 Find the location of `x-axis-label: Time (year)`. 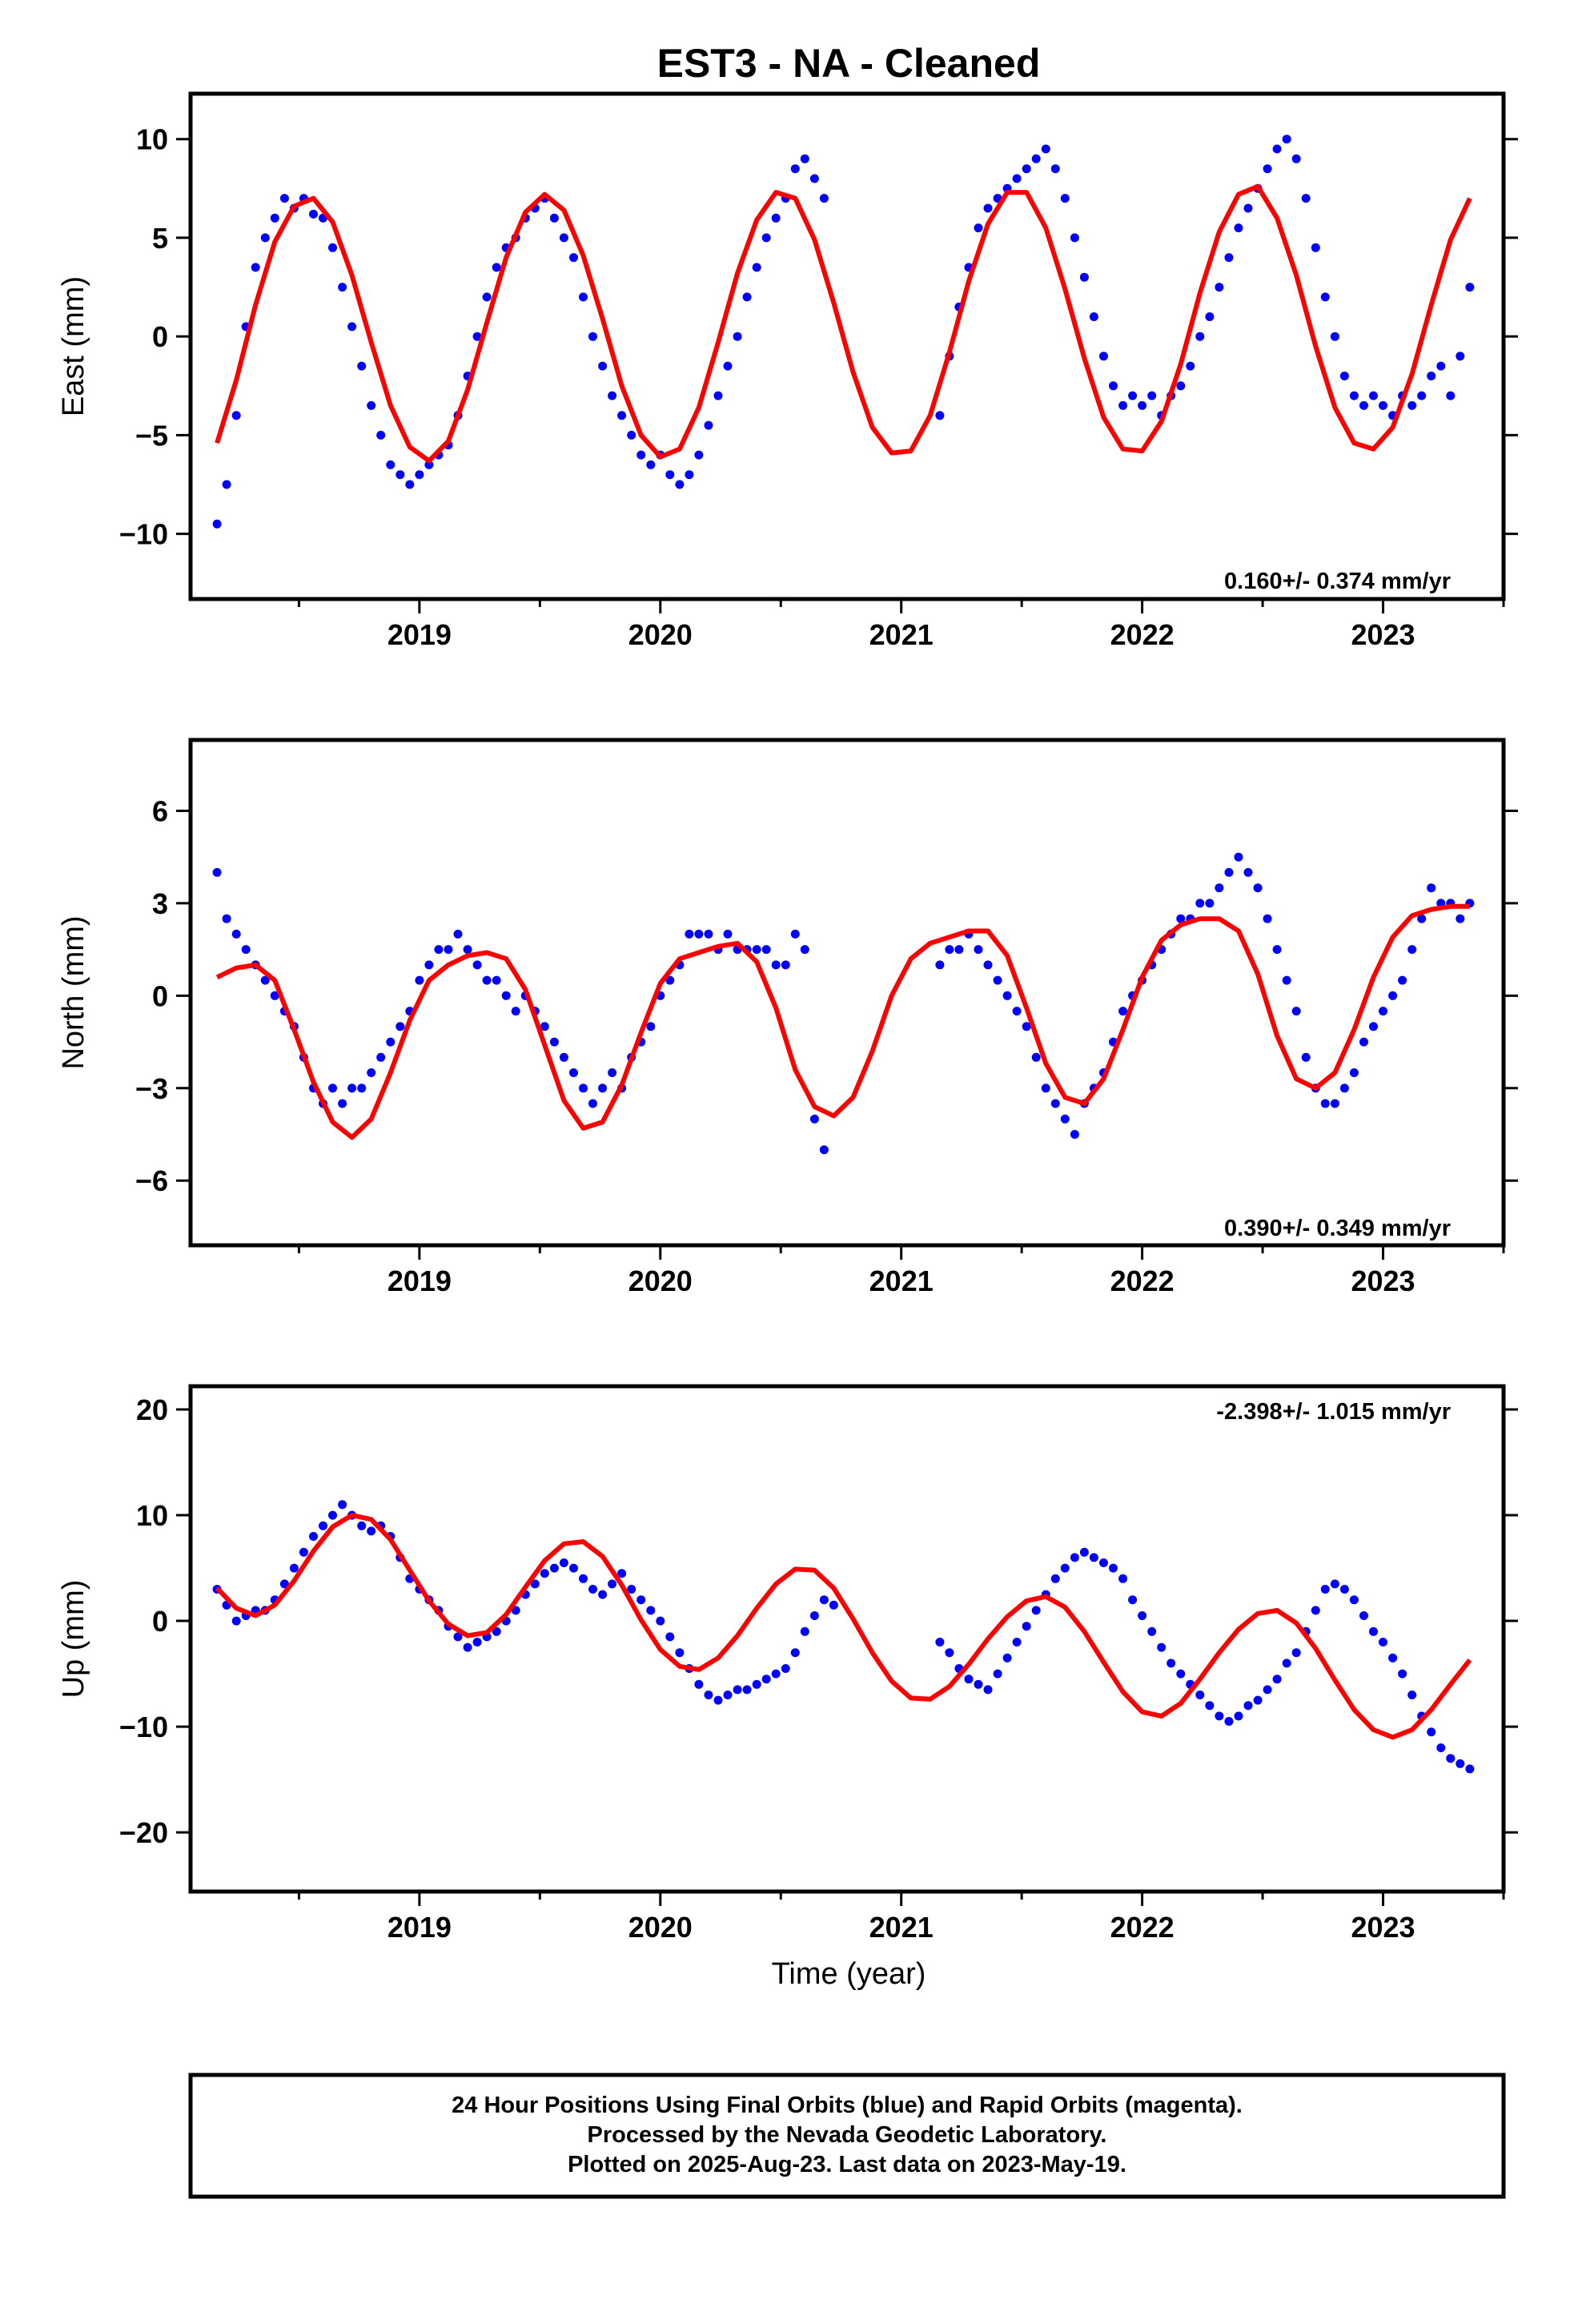

x-axis-label: Time (year) is located at coordinates (849, 1974).